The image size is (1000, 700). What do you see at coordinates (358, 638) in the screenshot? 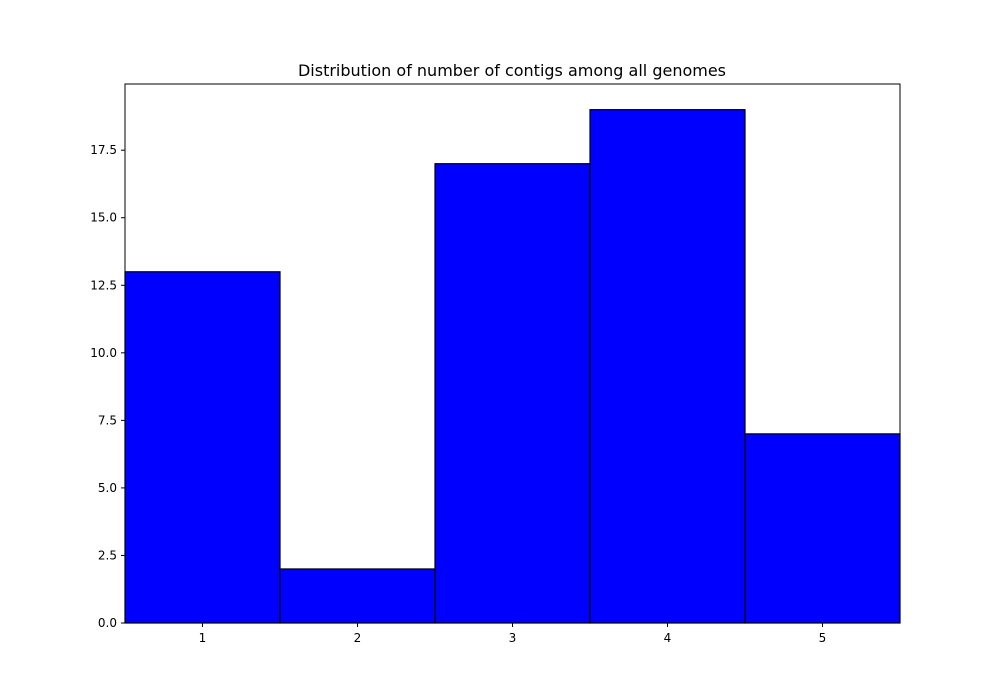
I see `x-tick-label: 2` at bounding box center [358, 638].